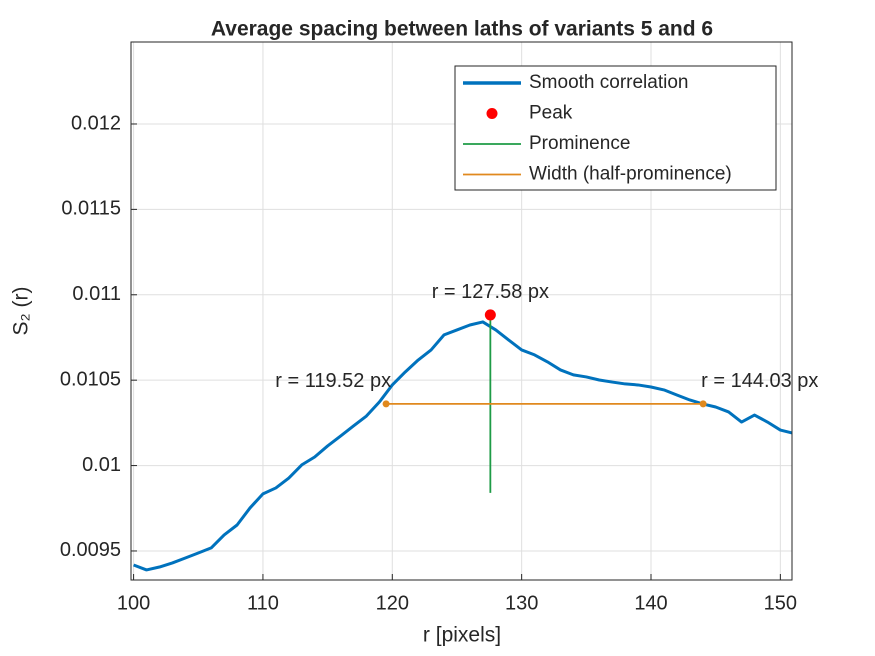 The width and height of the screenshot is (875, 656). What do you see at coordinates (90, 550) in the screenshot?
I see `y-tick-label: 0.0095` at bounding box center [90, 550].